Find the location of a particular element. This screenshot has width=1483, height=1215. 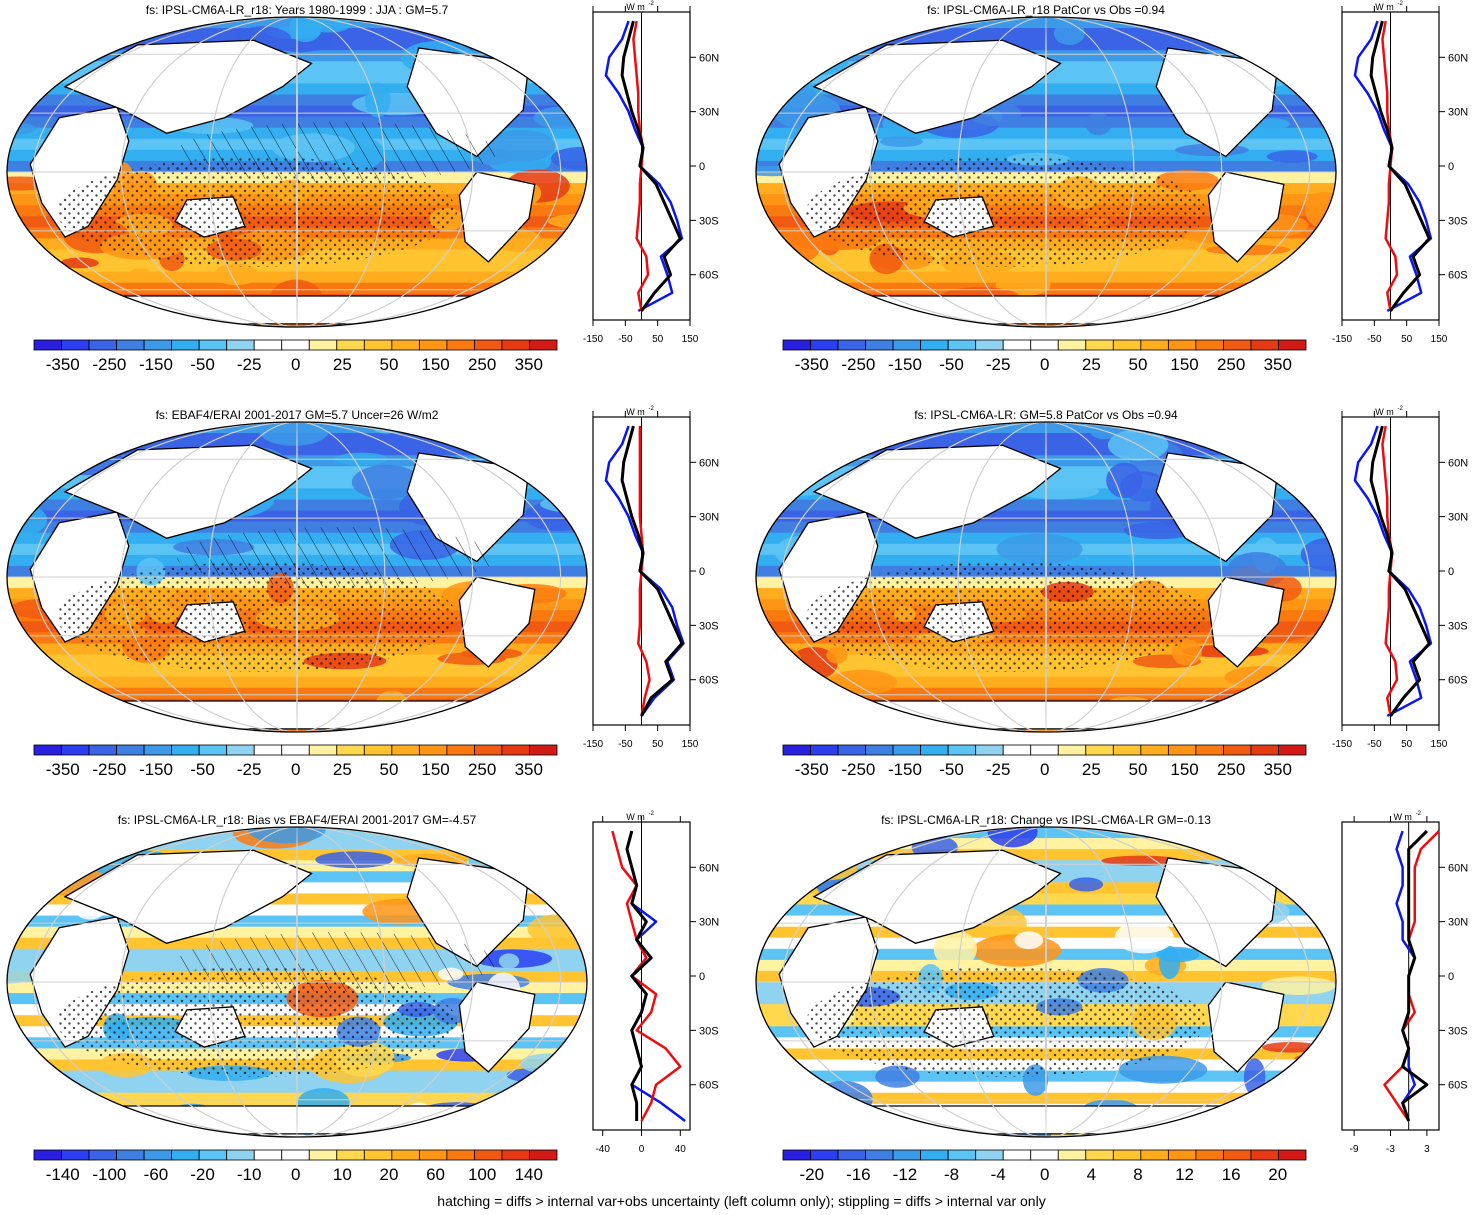

profile-unit-label: W m is located at coordinates (1402, 817).